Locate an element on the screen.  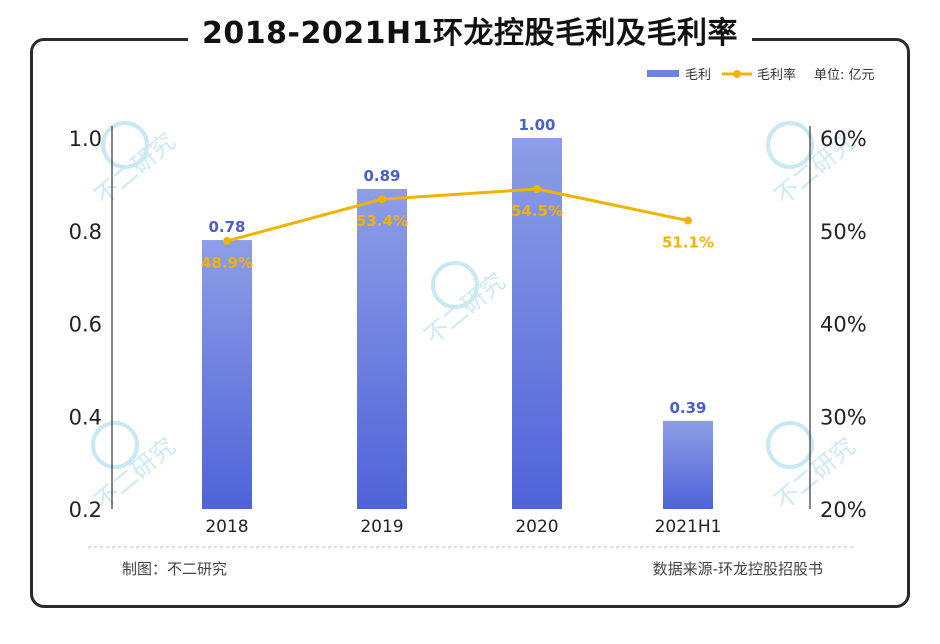
legend: 毛利 毛利率 单位: 亿元 is located at coordinates (761, 75).